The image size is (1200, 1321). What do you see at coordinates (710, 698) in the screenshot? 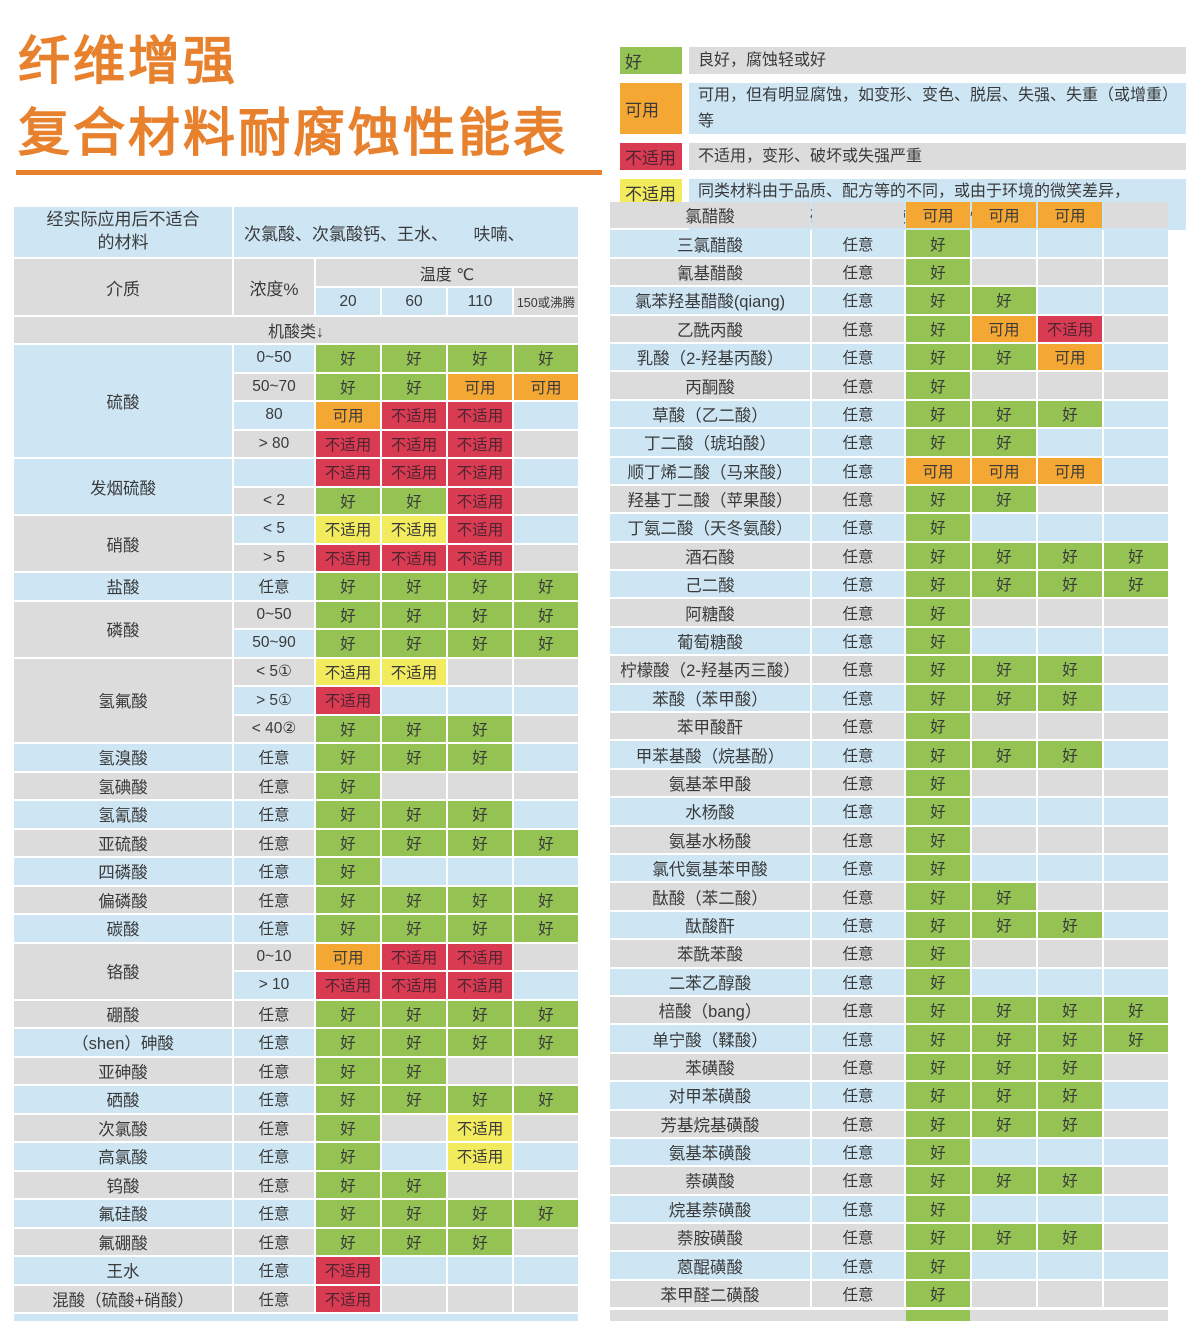
I see `medium-cell: 苯酸（苯甲酸）` at bounding box center [710, 698].